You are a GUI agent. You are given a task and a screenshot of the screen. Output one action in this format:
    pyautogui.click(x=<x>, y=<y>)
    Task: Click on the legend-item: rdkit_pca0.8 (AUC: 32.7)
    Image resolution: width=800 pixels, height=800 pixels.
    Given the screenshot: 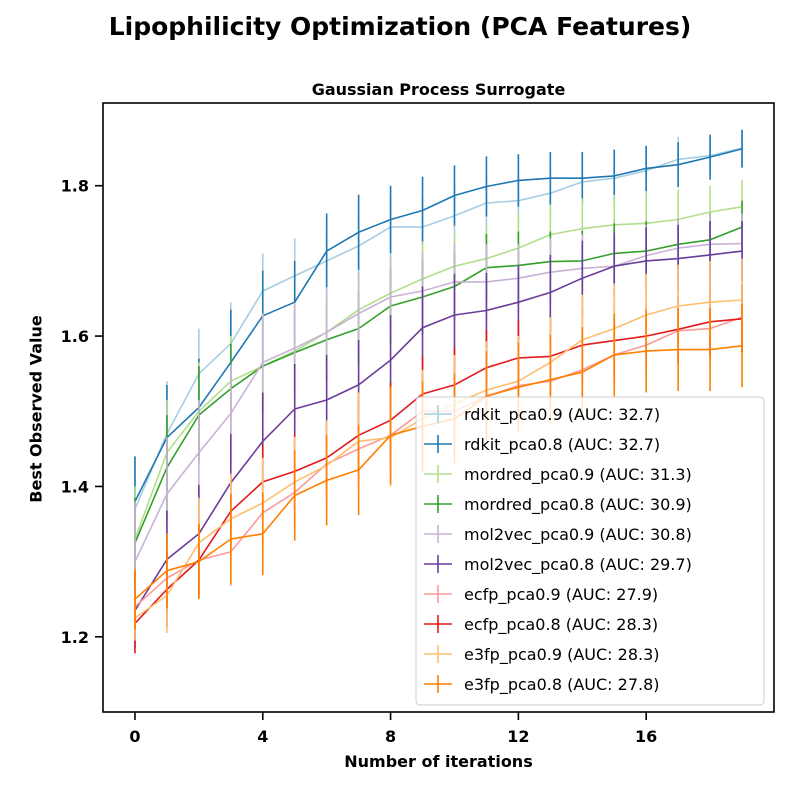 What is the action you would take?
    pyautogui.click(x=542, y=445)
    